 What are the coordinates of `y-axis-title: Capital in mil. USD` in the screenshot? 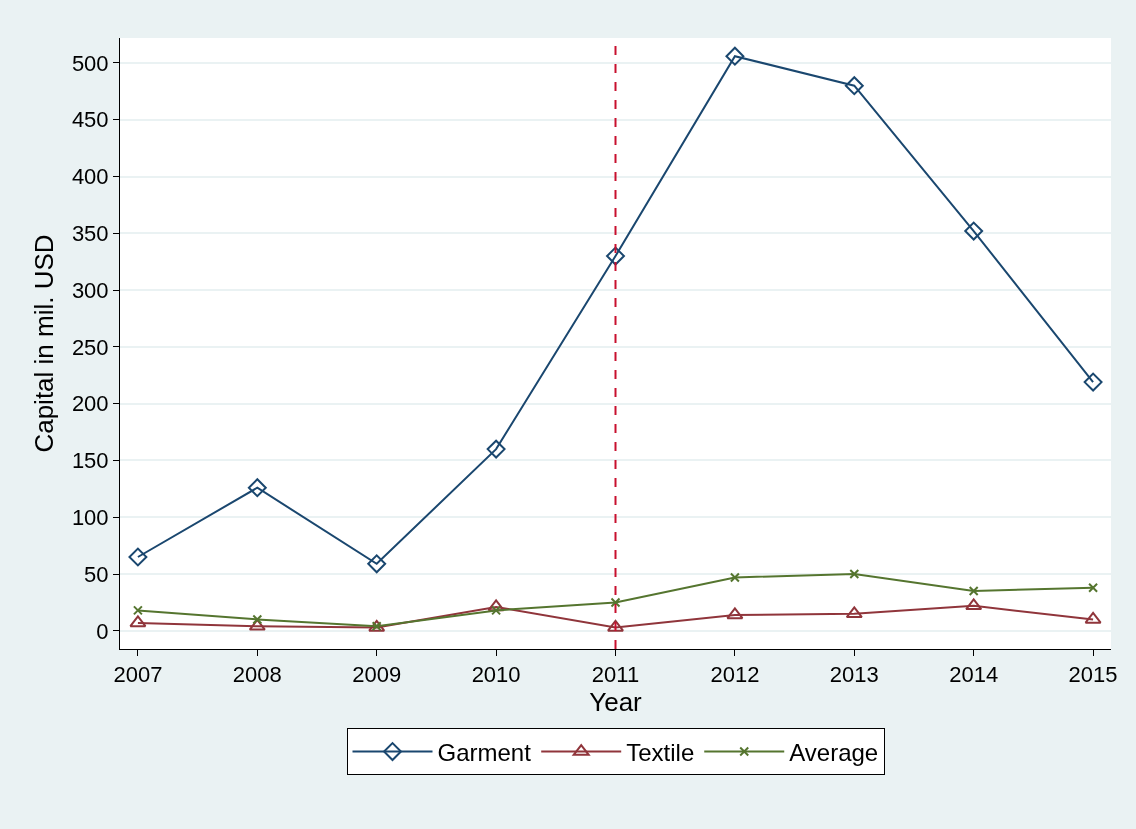 It's located at (44, 343).